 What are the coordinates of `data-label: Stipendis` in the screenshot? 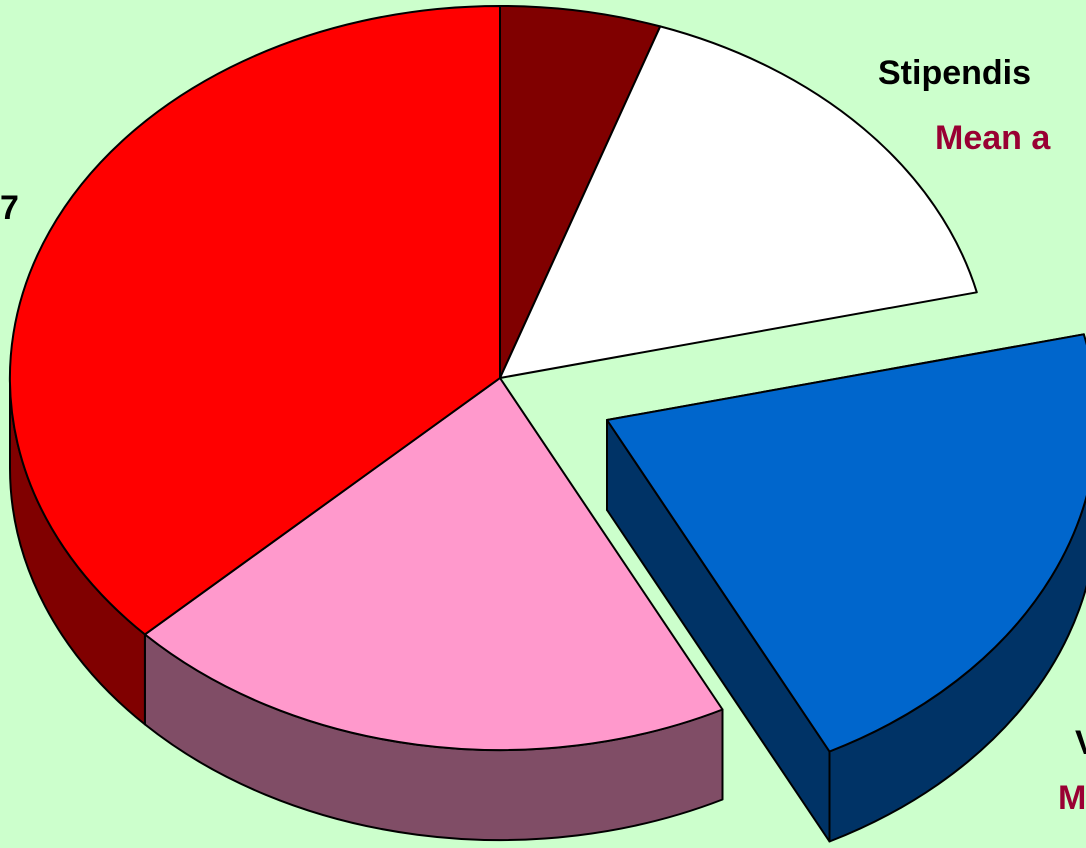 It's located at (954, 73).